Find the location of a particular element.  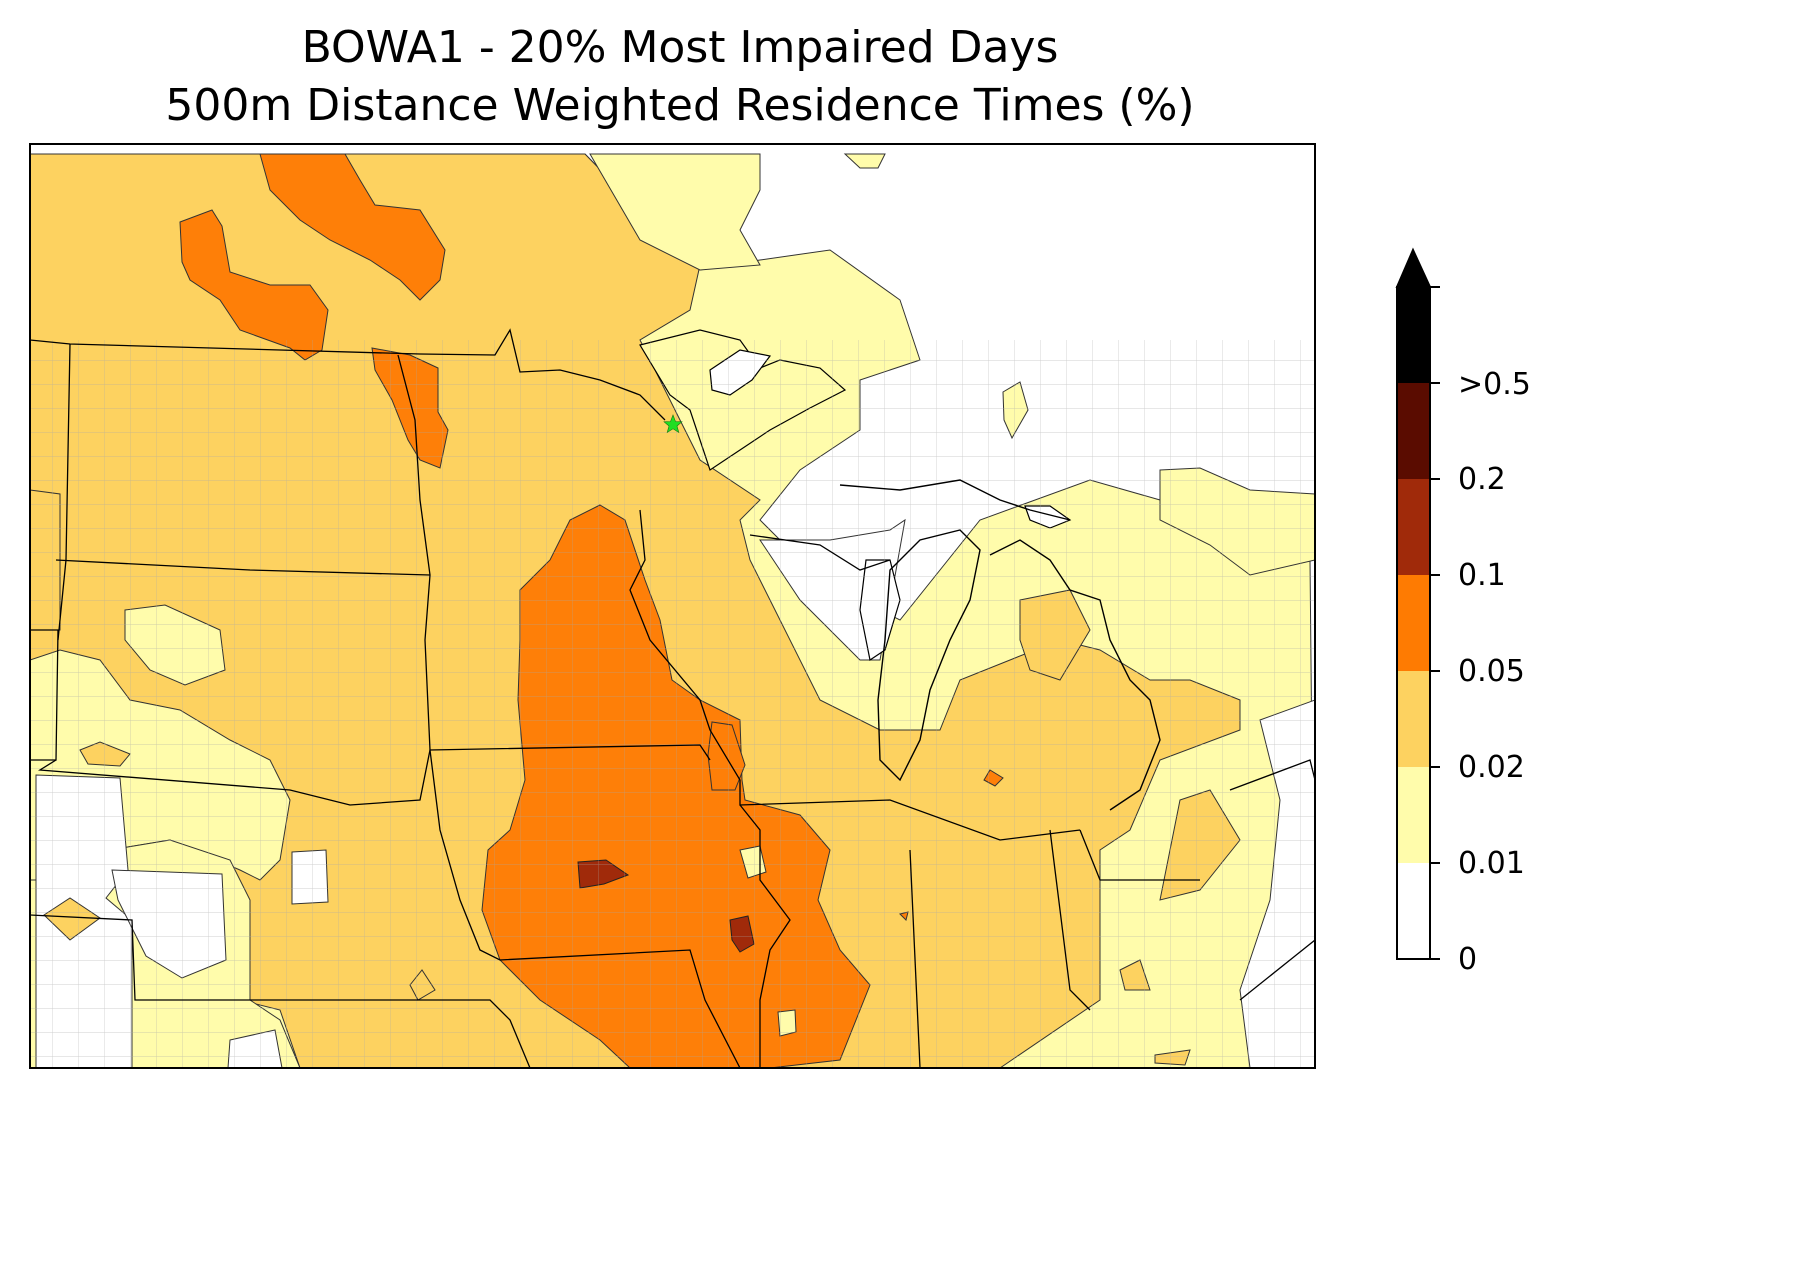

colorbar-swatch-0.2-0.5 is located at coordinates (1413, 431).